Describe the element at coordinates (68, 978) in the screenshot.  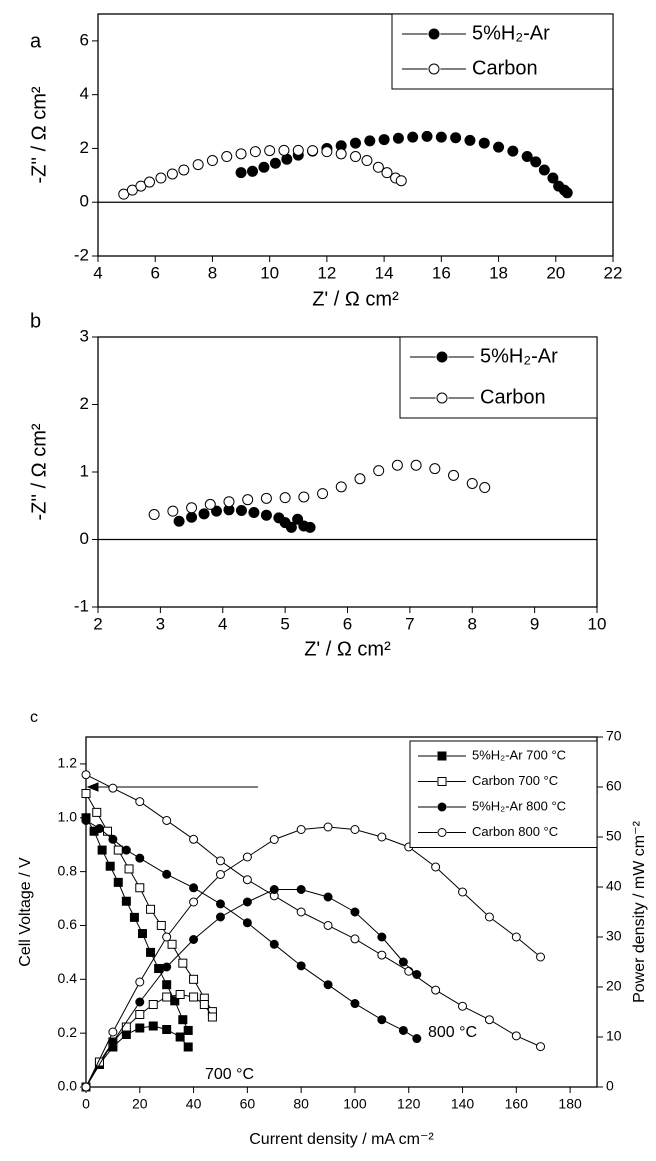
I see `y-tick-label: 0.4` at that location.